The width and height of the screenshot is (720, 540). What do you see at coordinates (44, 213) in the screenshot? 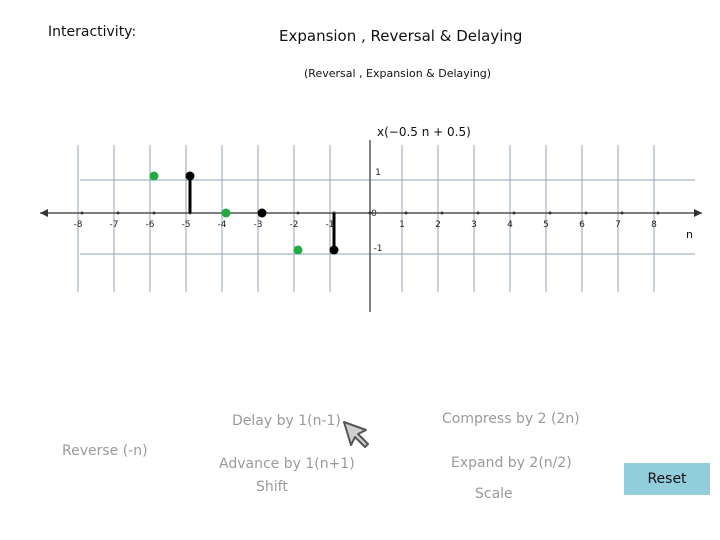
I see `x-axis-arrow-left` at bounding box center [44, 213].